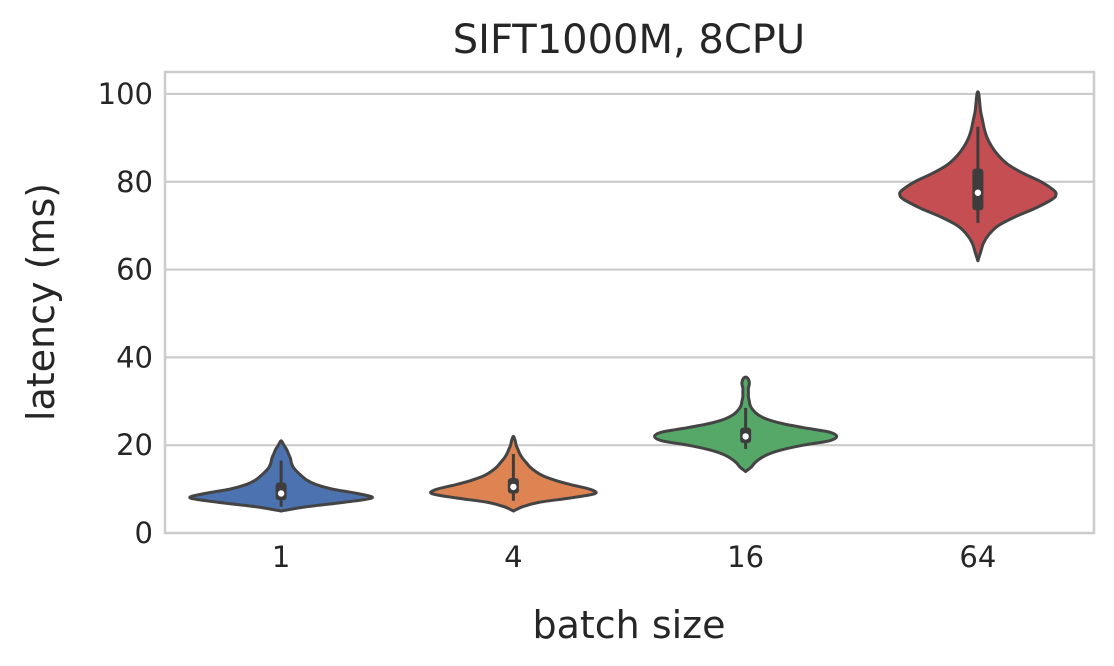 This screenshot has height=666, width=1114. Describe the element at coordinates (125, 94) in the screenshot. I see `y-tick-label: 100` at that location.